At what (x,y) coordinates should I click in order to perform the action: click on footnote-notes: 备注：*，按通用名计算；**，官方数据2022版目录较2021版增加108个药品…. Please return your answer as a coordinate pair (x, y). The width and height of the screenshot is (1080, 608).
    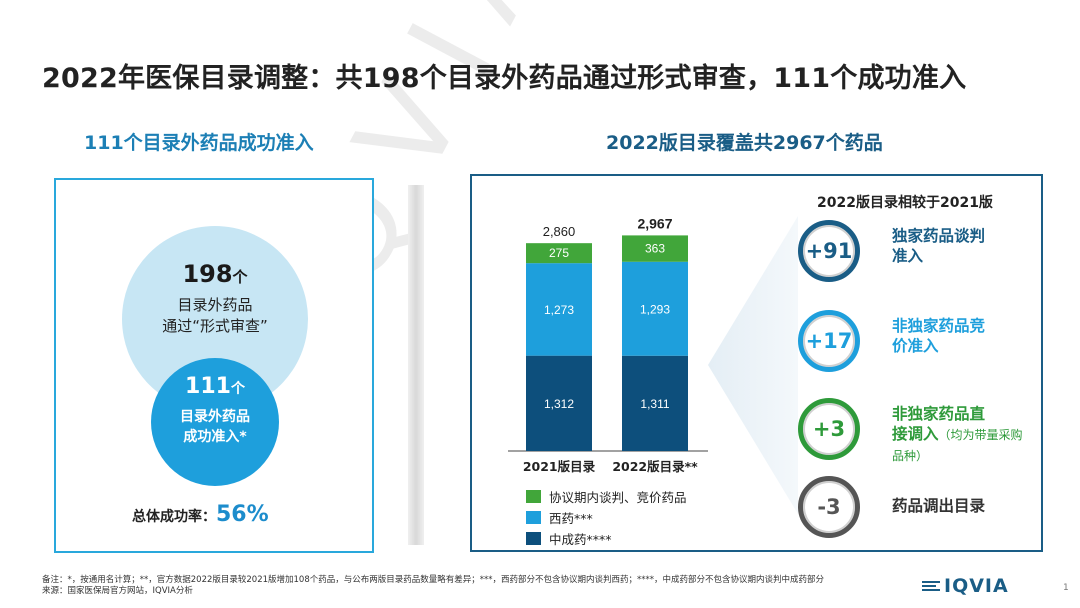
    Looking at the image, I should click on (433, 580).